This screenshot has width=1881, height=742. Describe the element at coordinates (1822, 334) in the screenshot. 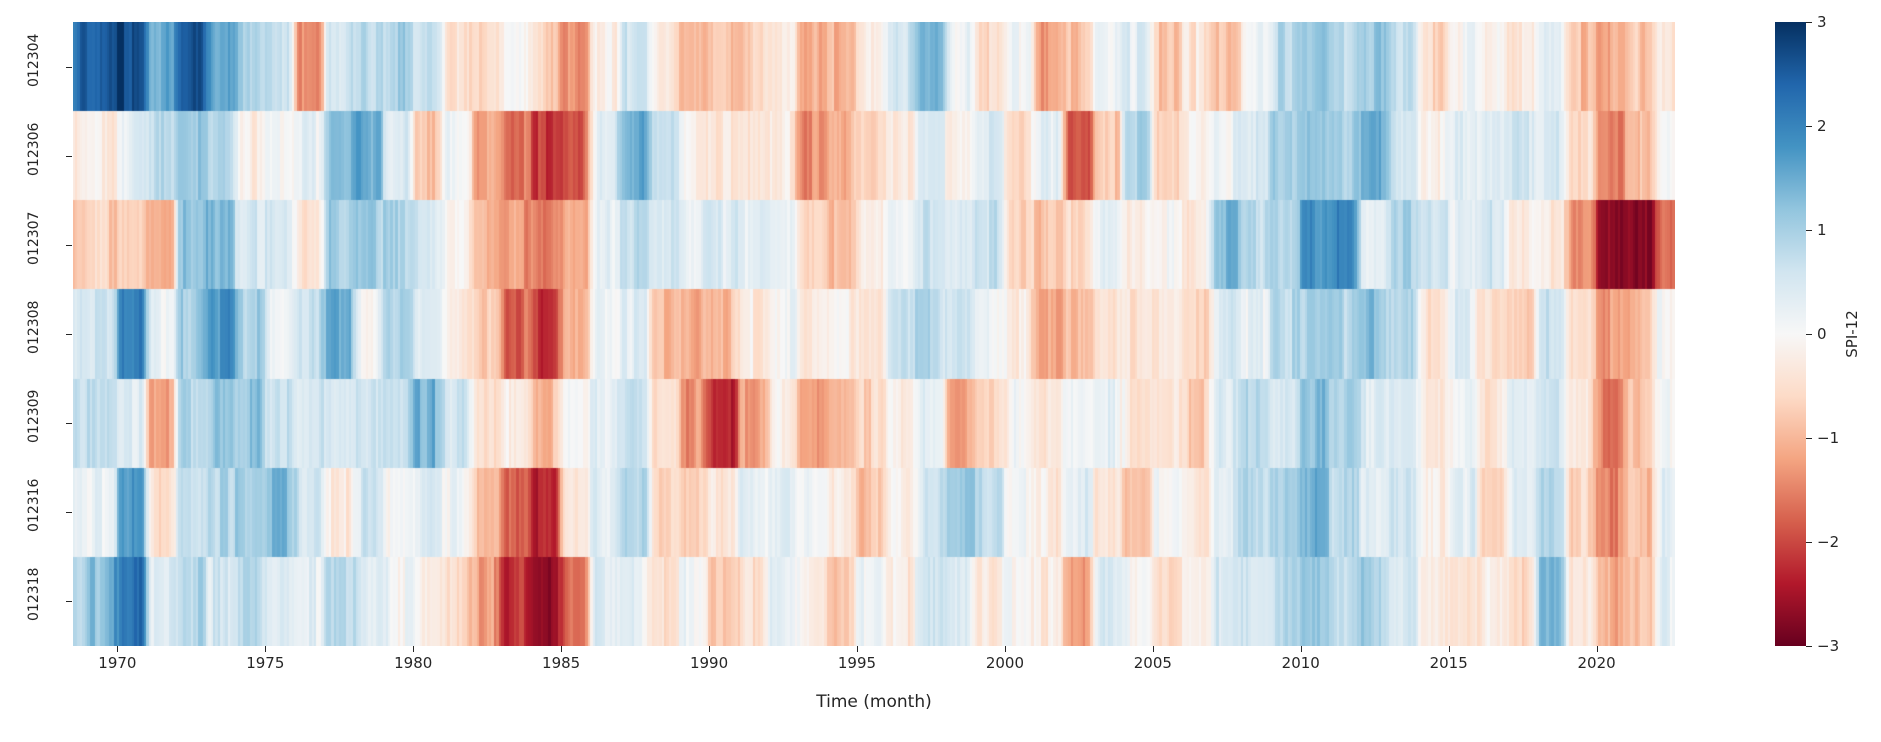

I see `colorbar-tick-label: 0` at that location.